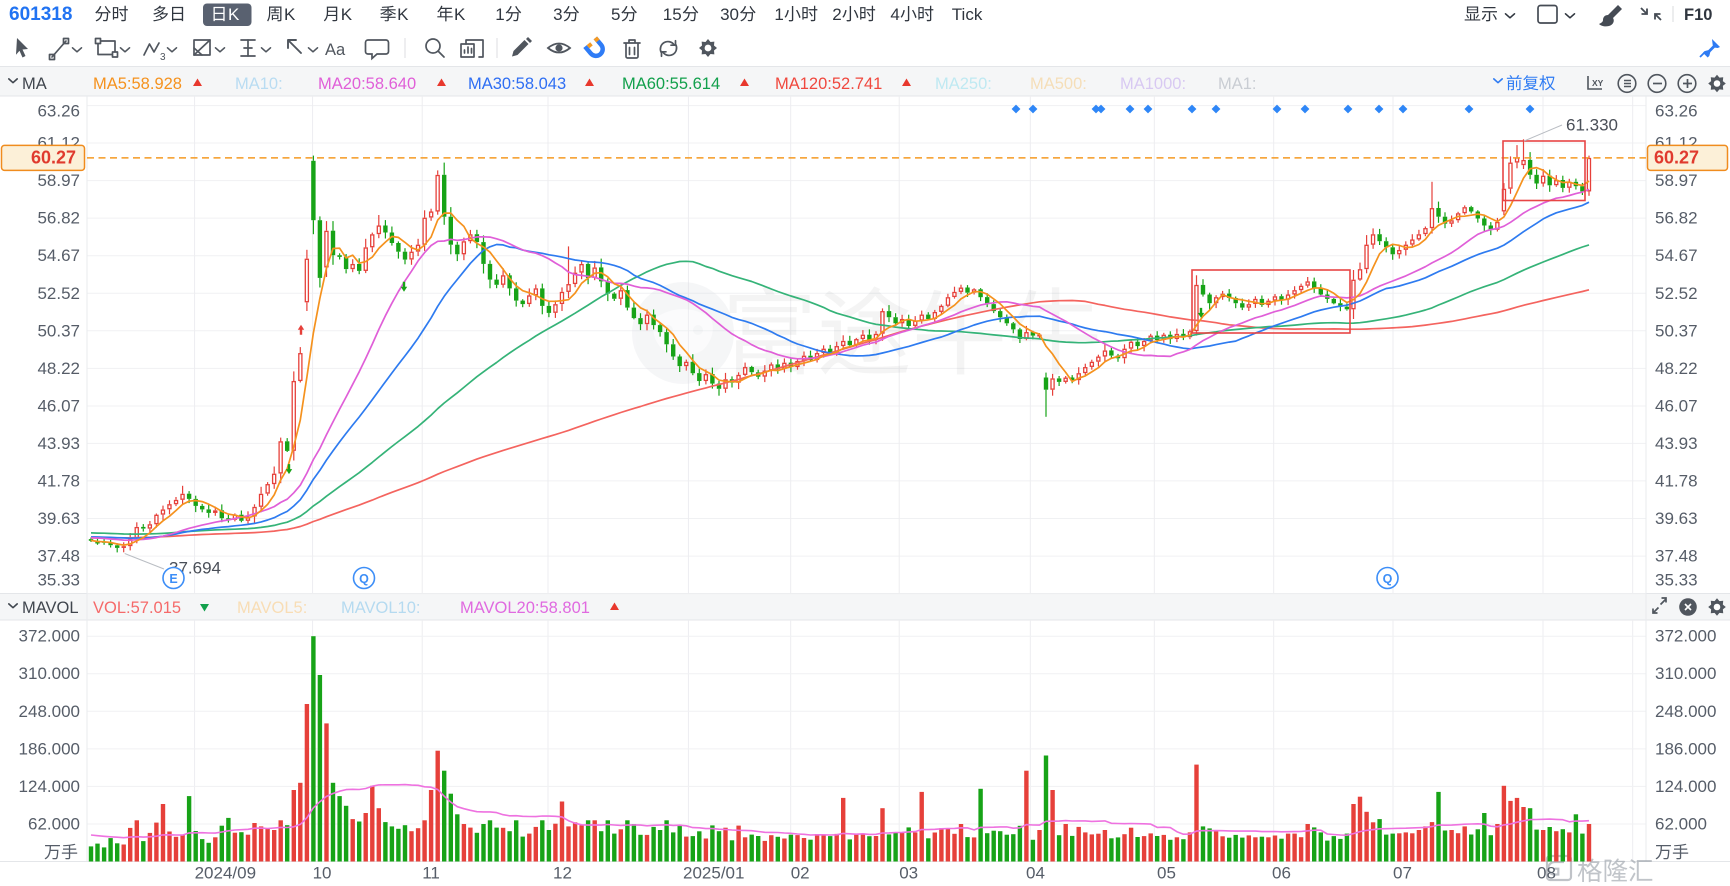  What do you see at coordinates (50, 608) in the screenshot?
I see `svg-text: MAVOL` at bounding box center [50, 608].